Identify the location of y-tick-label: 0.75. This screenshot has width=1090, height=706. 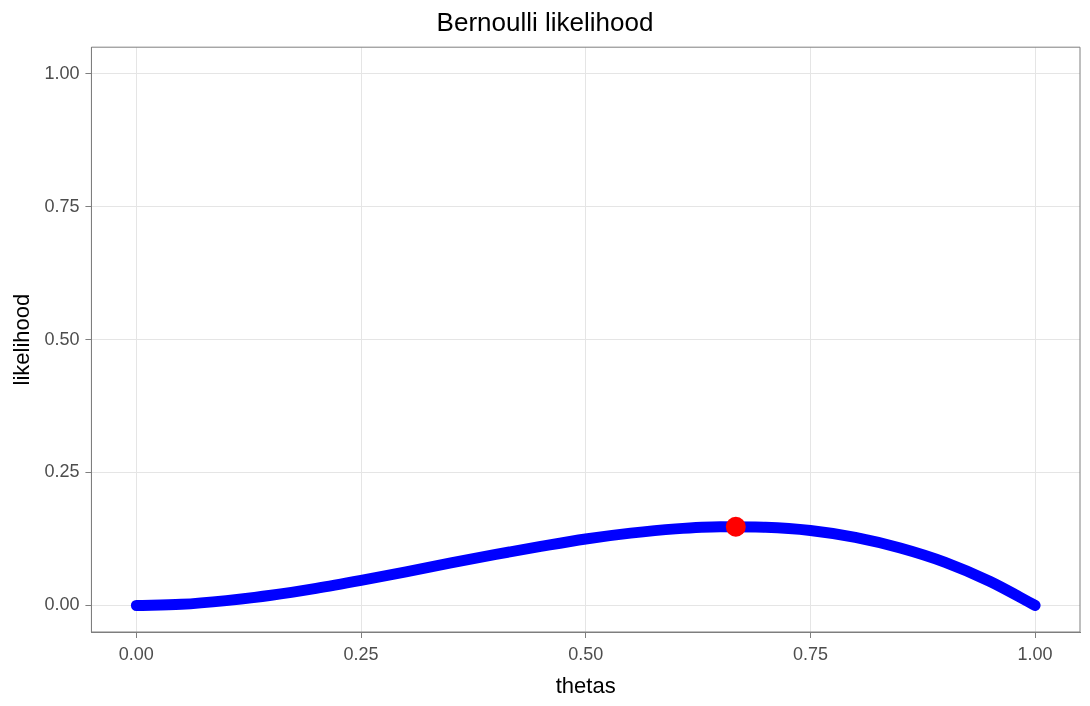
(62, 205).